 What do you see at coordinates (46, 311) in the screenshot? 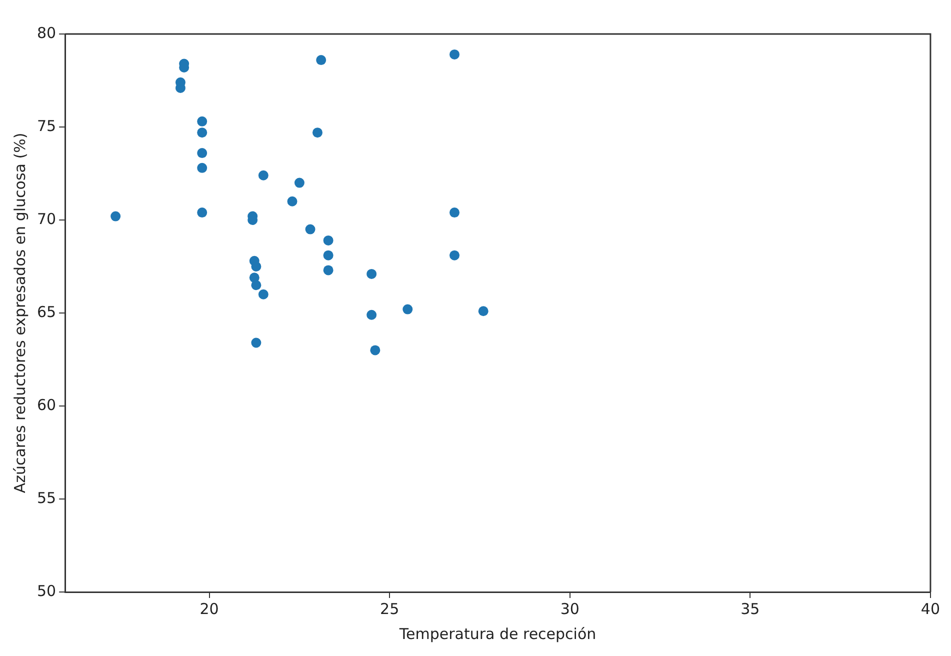
I see `y-tick-label: 65` at bounding box center [46, 311].